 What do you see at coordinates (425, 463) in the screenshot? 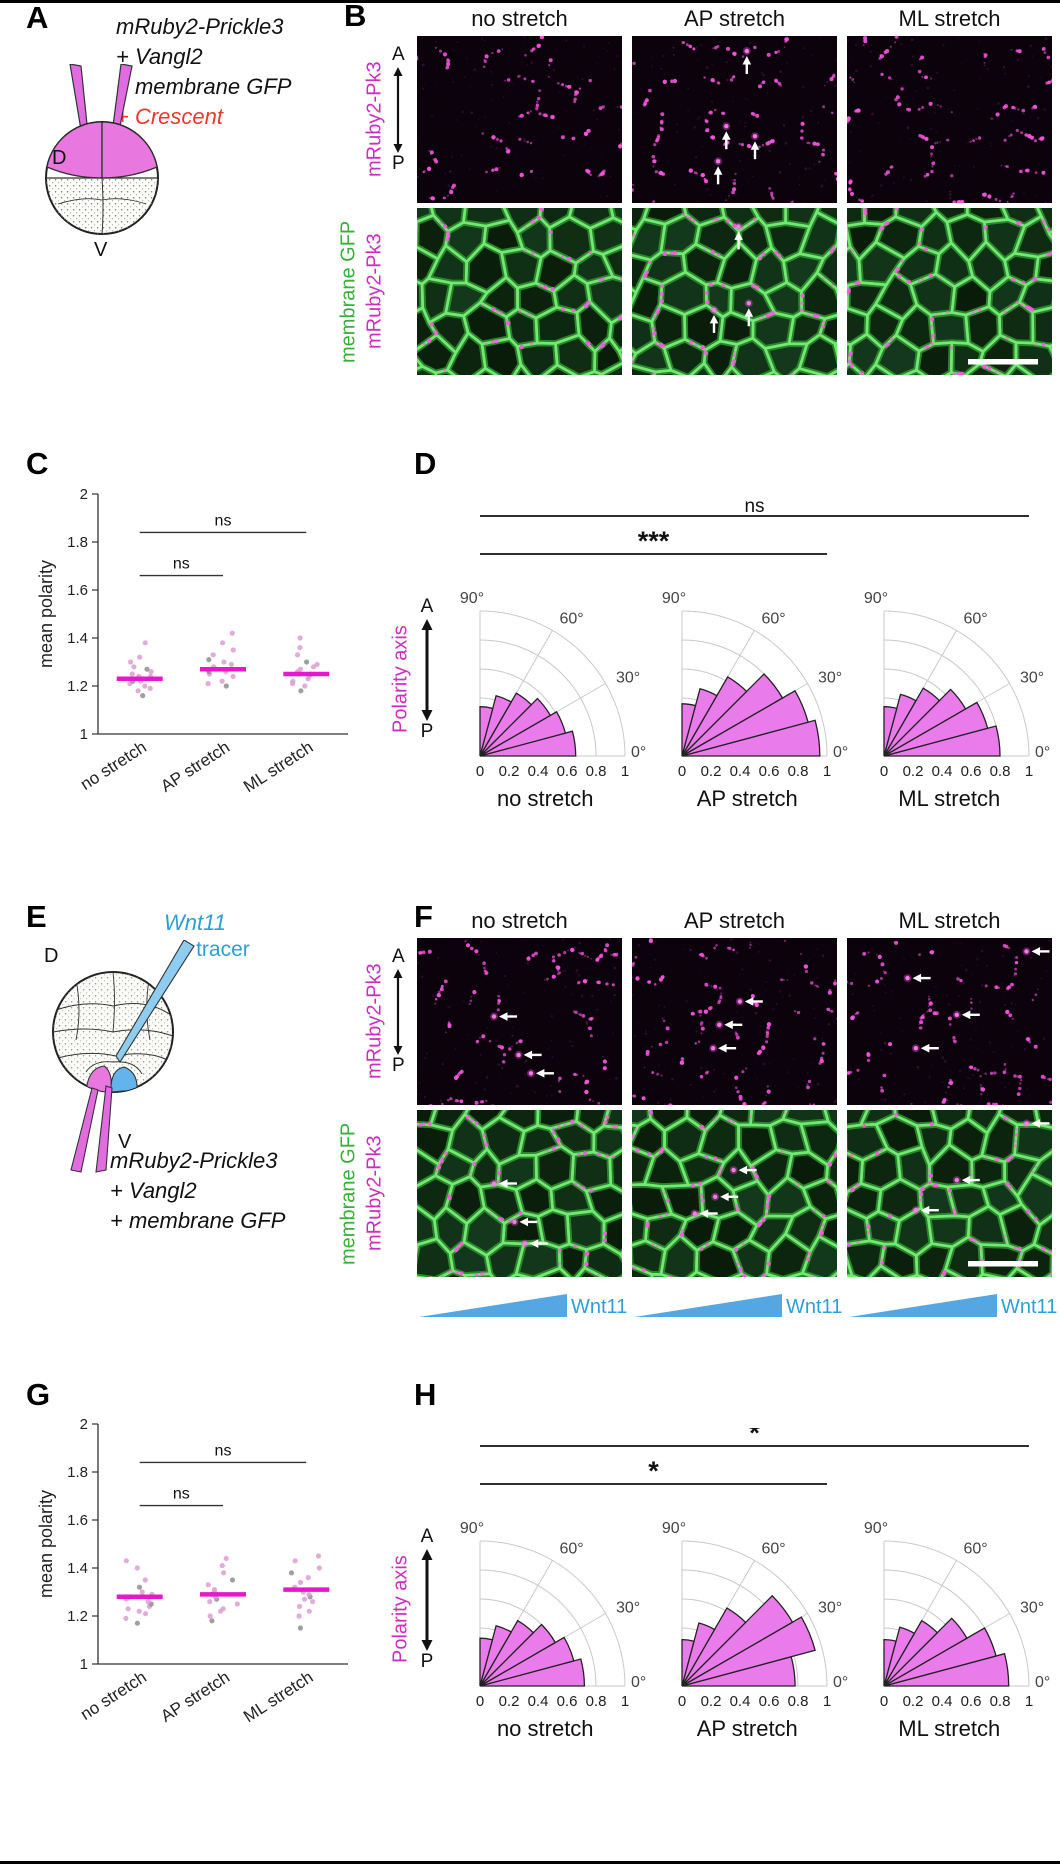
I see `panel-d-label: D` at bounding box center [425, 463].